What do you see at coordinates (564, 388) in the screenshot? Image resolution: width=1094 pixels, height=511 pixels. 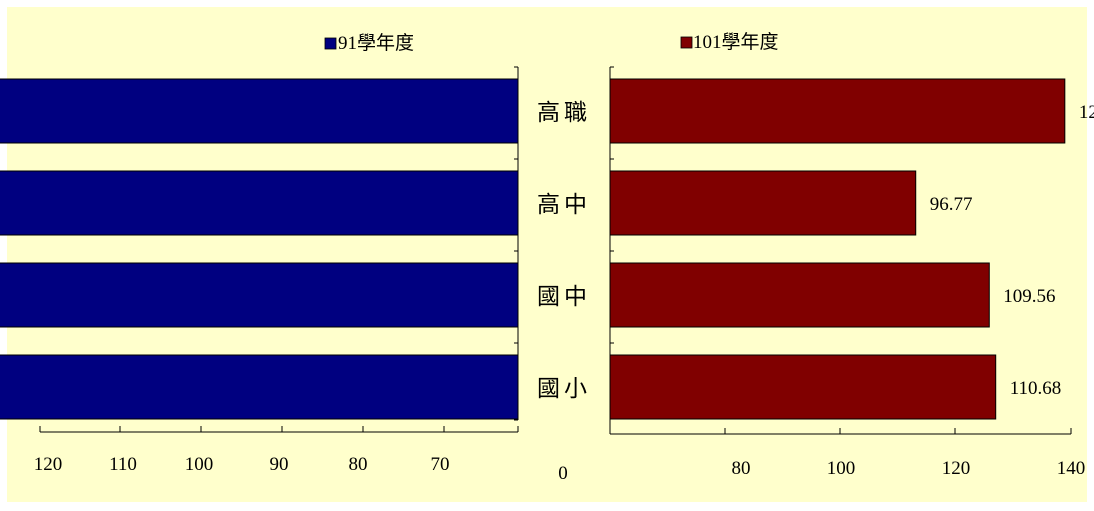 I see `category-label-3: 國小` at bounding box center [564, 388].